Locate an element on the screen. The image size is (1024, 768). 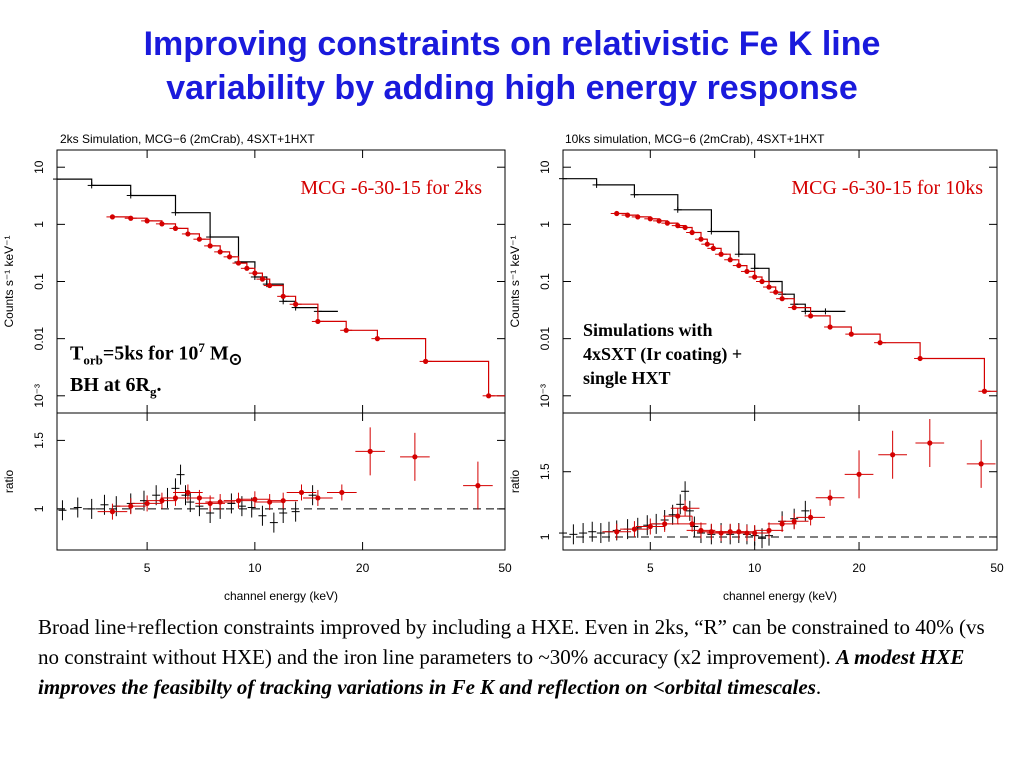
x-tick-label: 10 is located at coordinates (755, 568).